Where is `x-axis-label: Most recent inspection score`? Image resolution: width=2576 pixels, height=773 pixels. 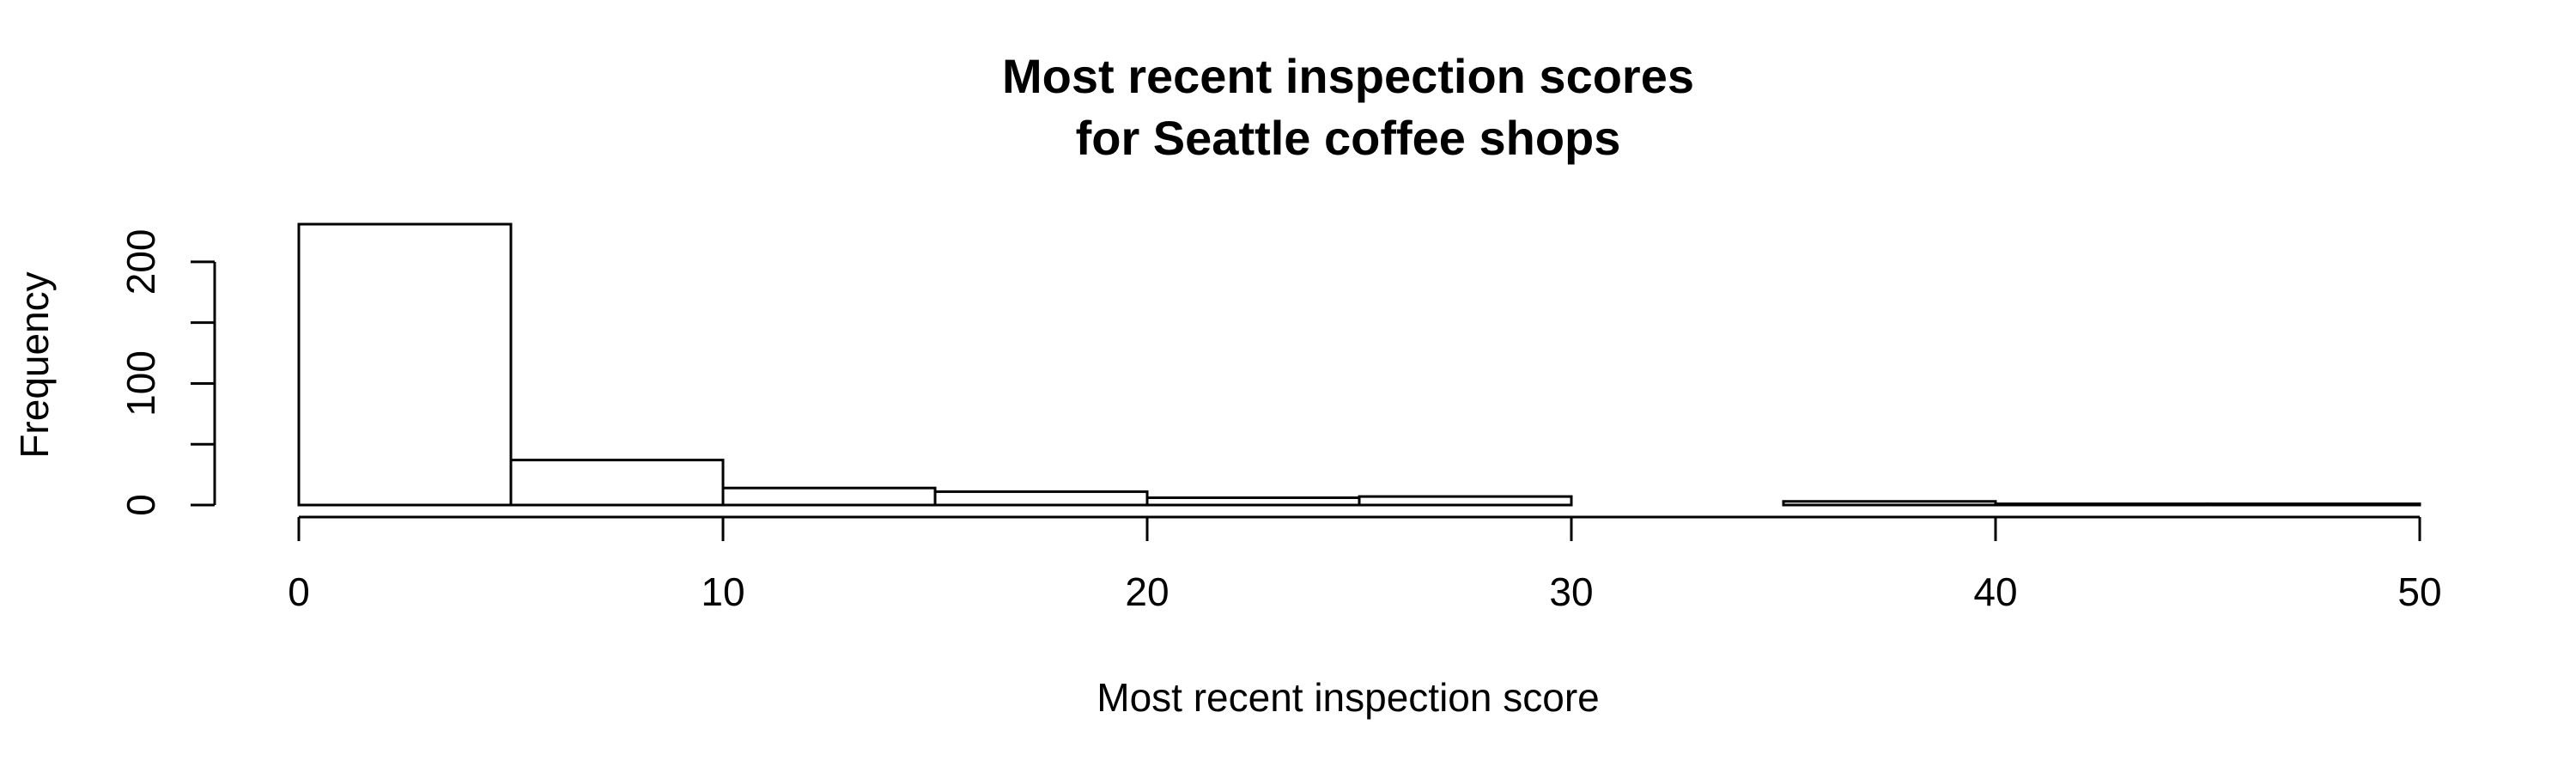 x-axis-label: Most recent inspection score is located at coordinates (1349, 697).